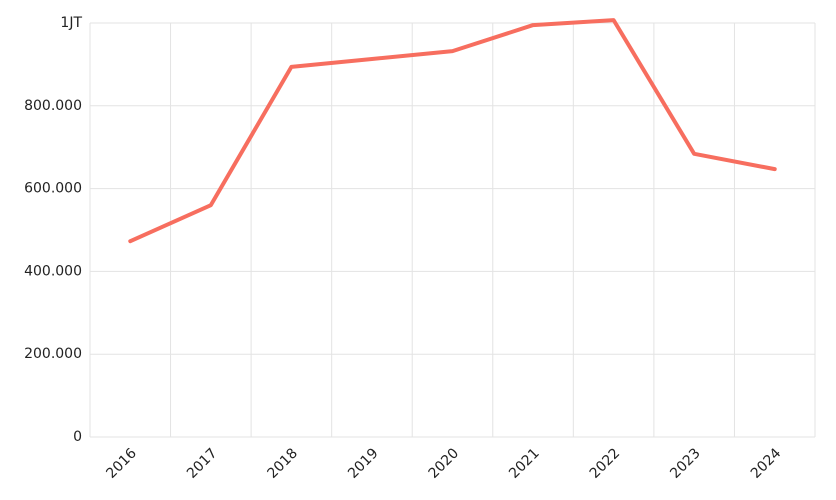  Describe the element at coordinates (444, 463) in the screenshot. I see `x-tick-label: 2020` at that location.